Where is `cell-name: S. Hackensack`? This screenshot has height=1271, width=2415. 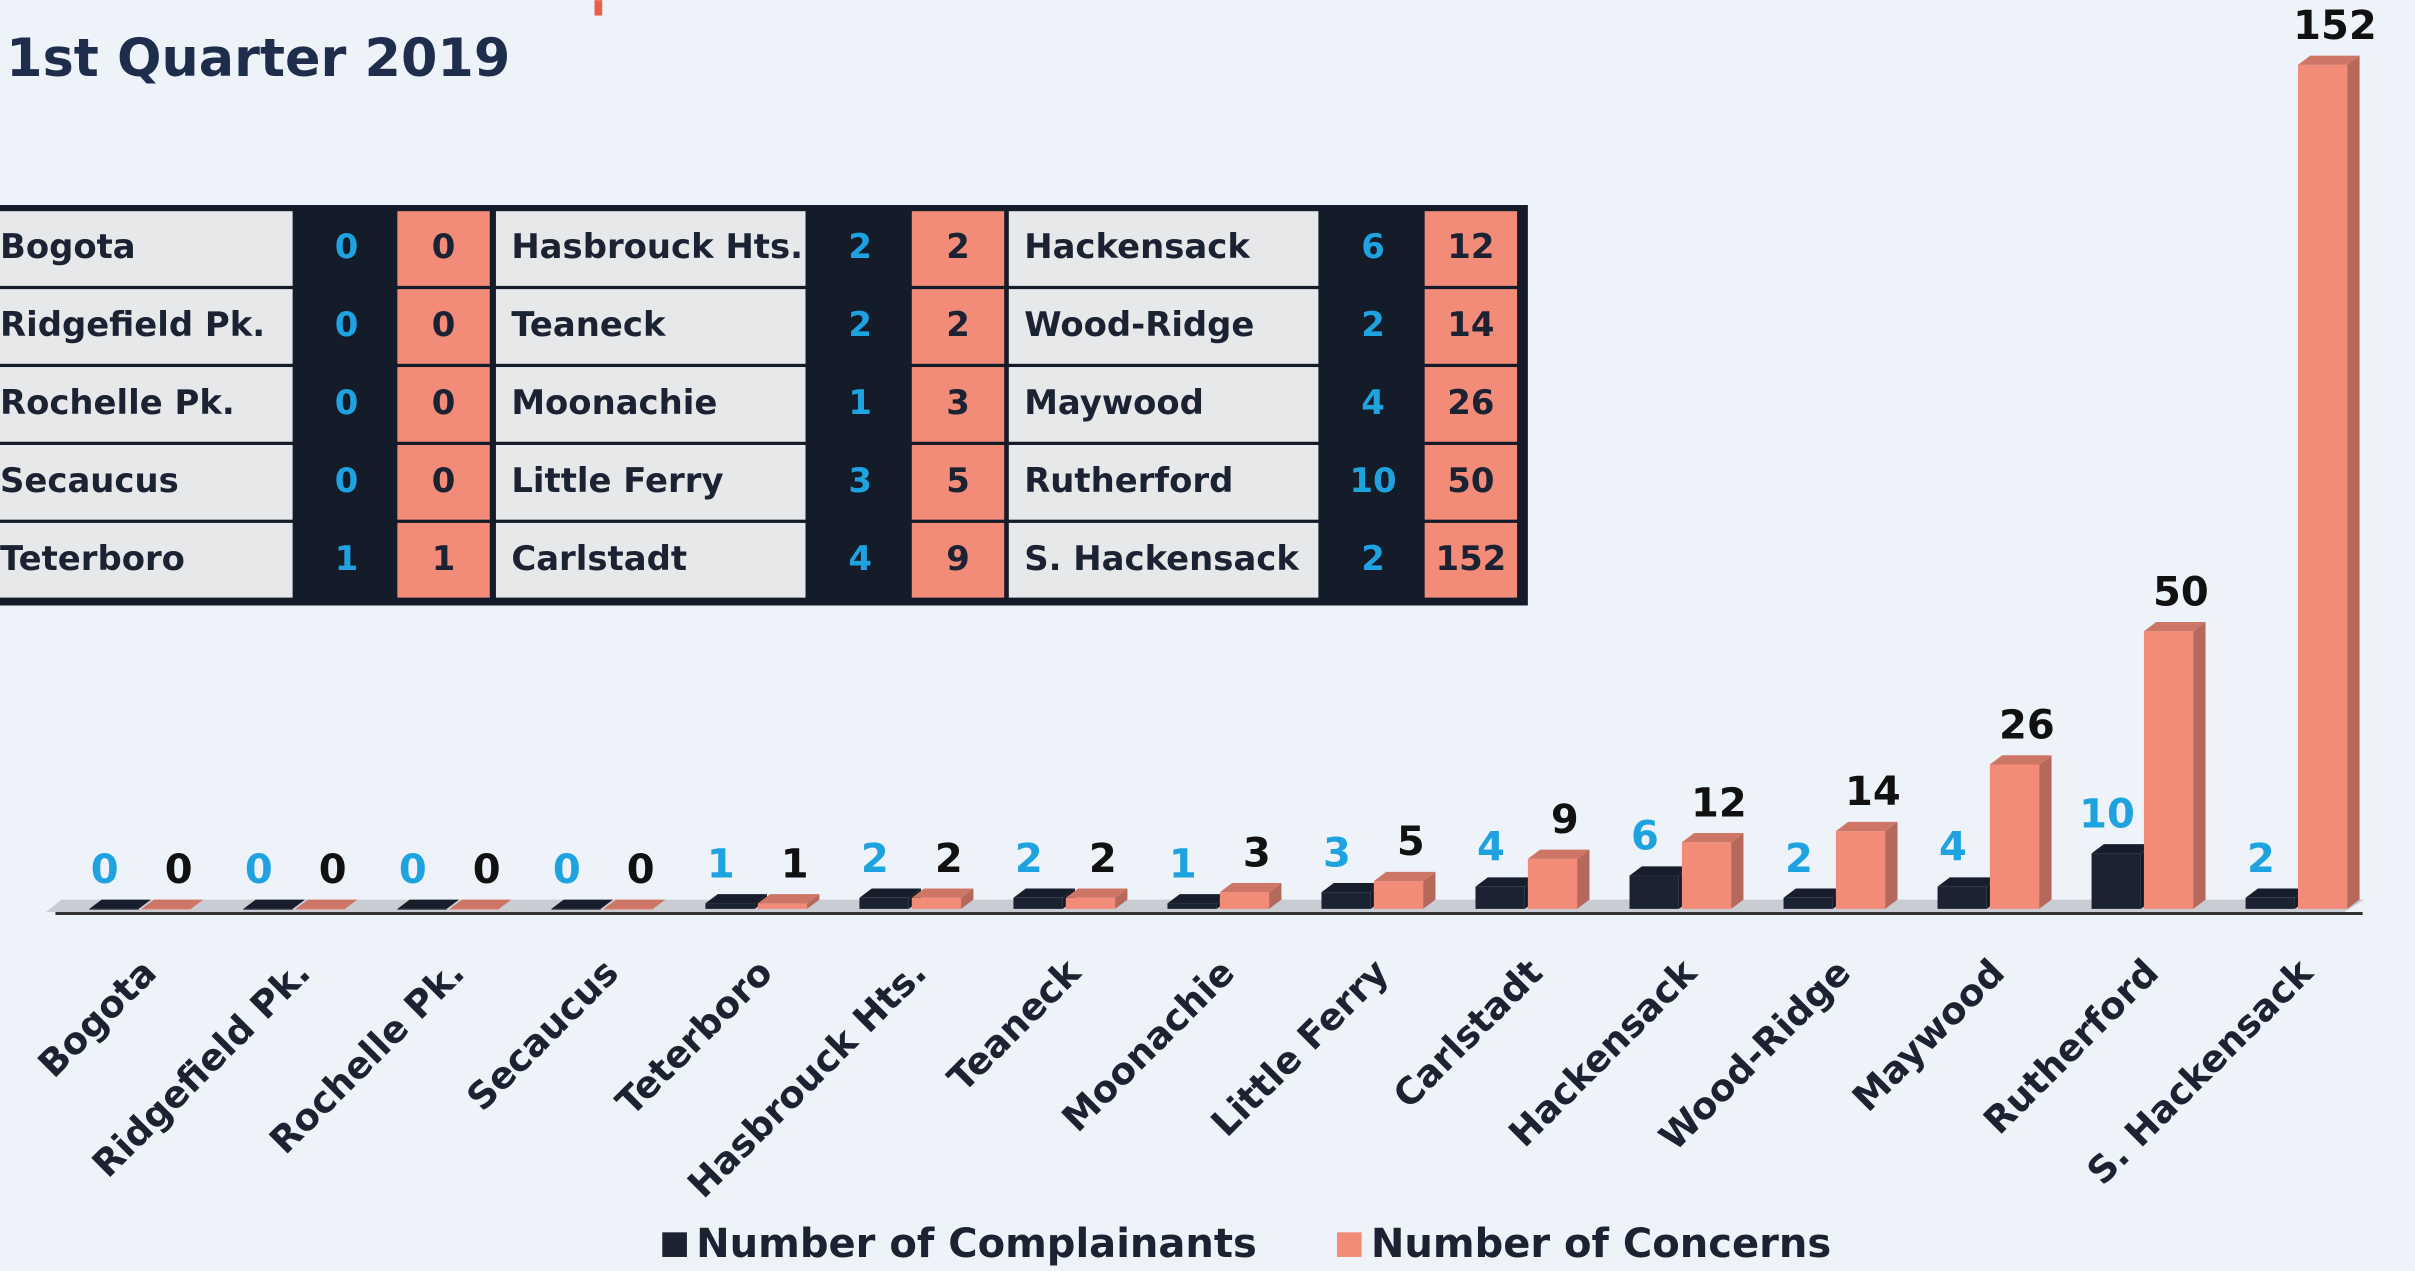 cell-name: S. Hackensack is located at coordinates (1162, 558).